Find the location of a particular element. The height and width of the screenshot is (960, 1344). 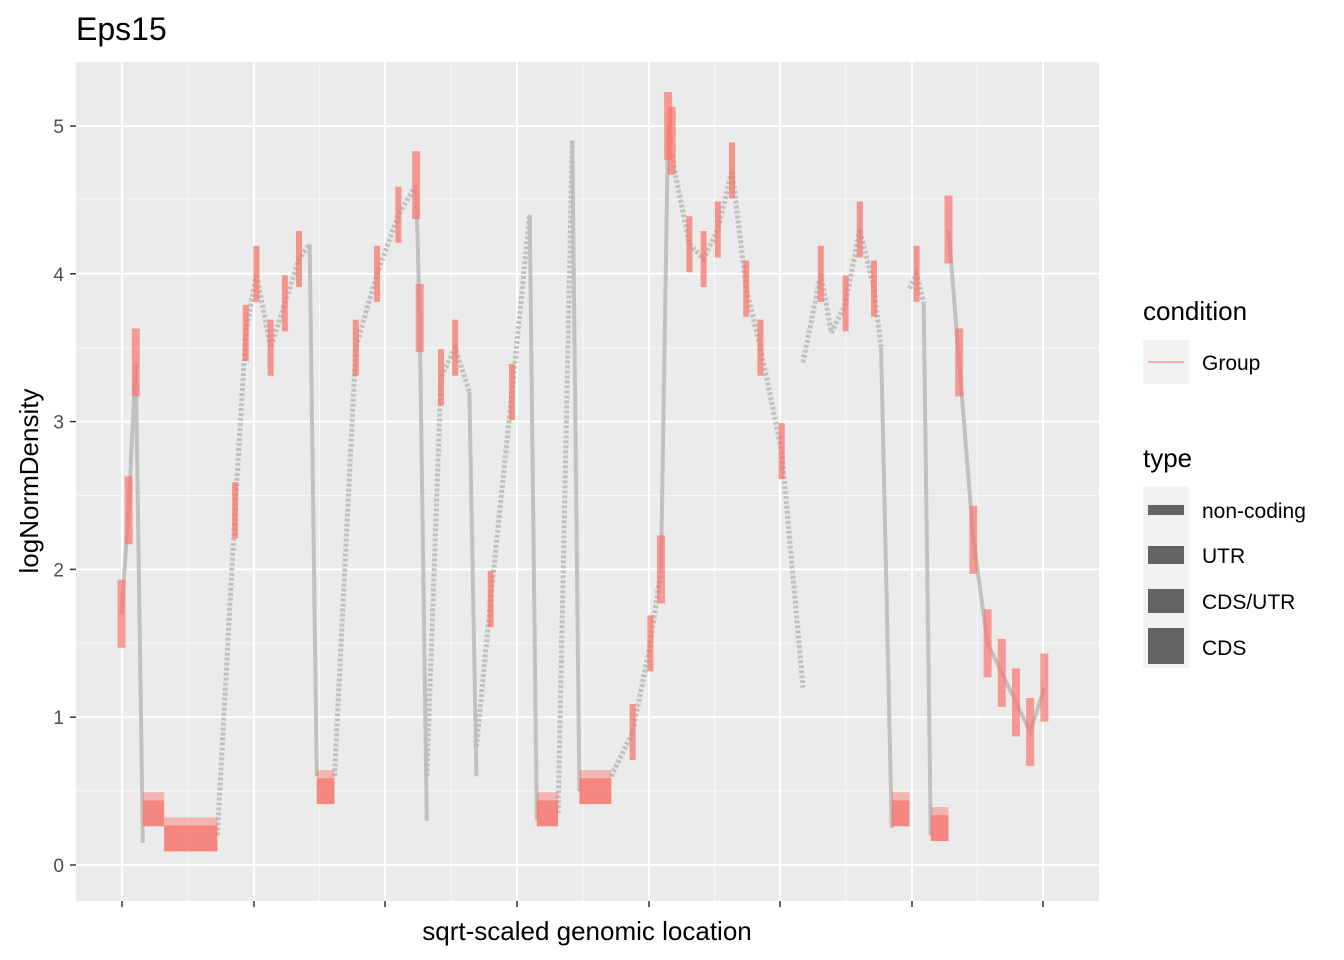

legend-type-title: type is located at coordinates (1167, 458).